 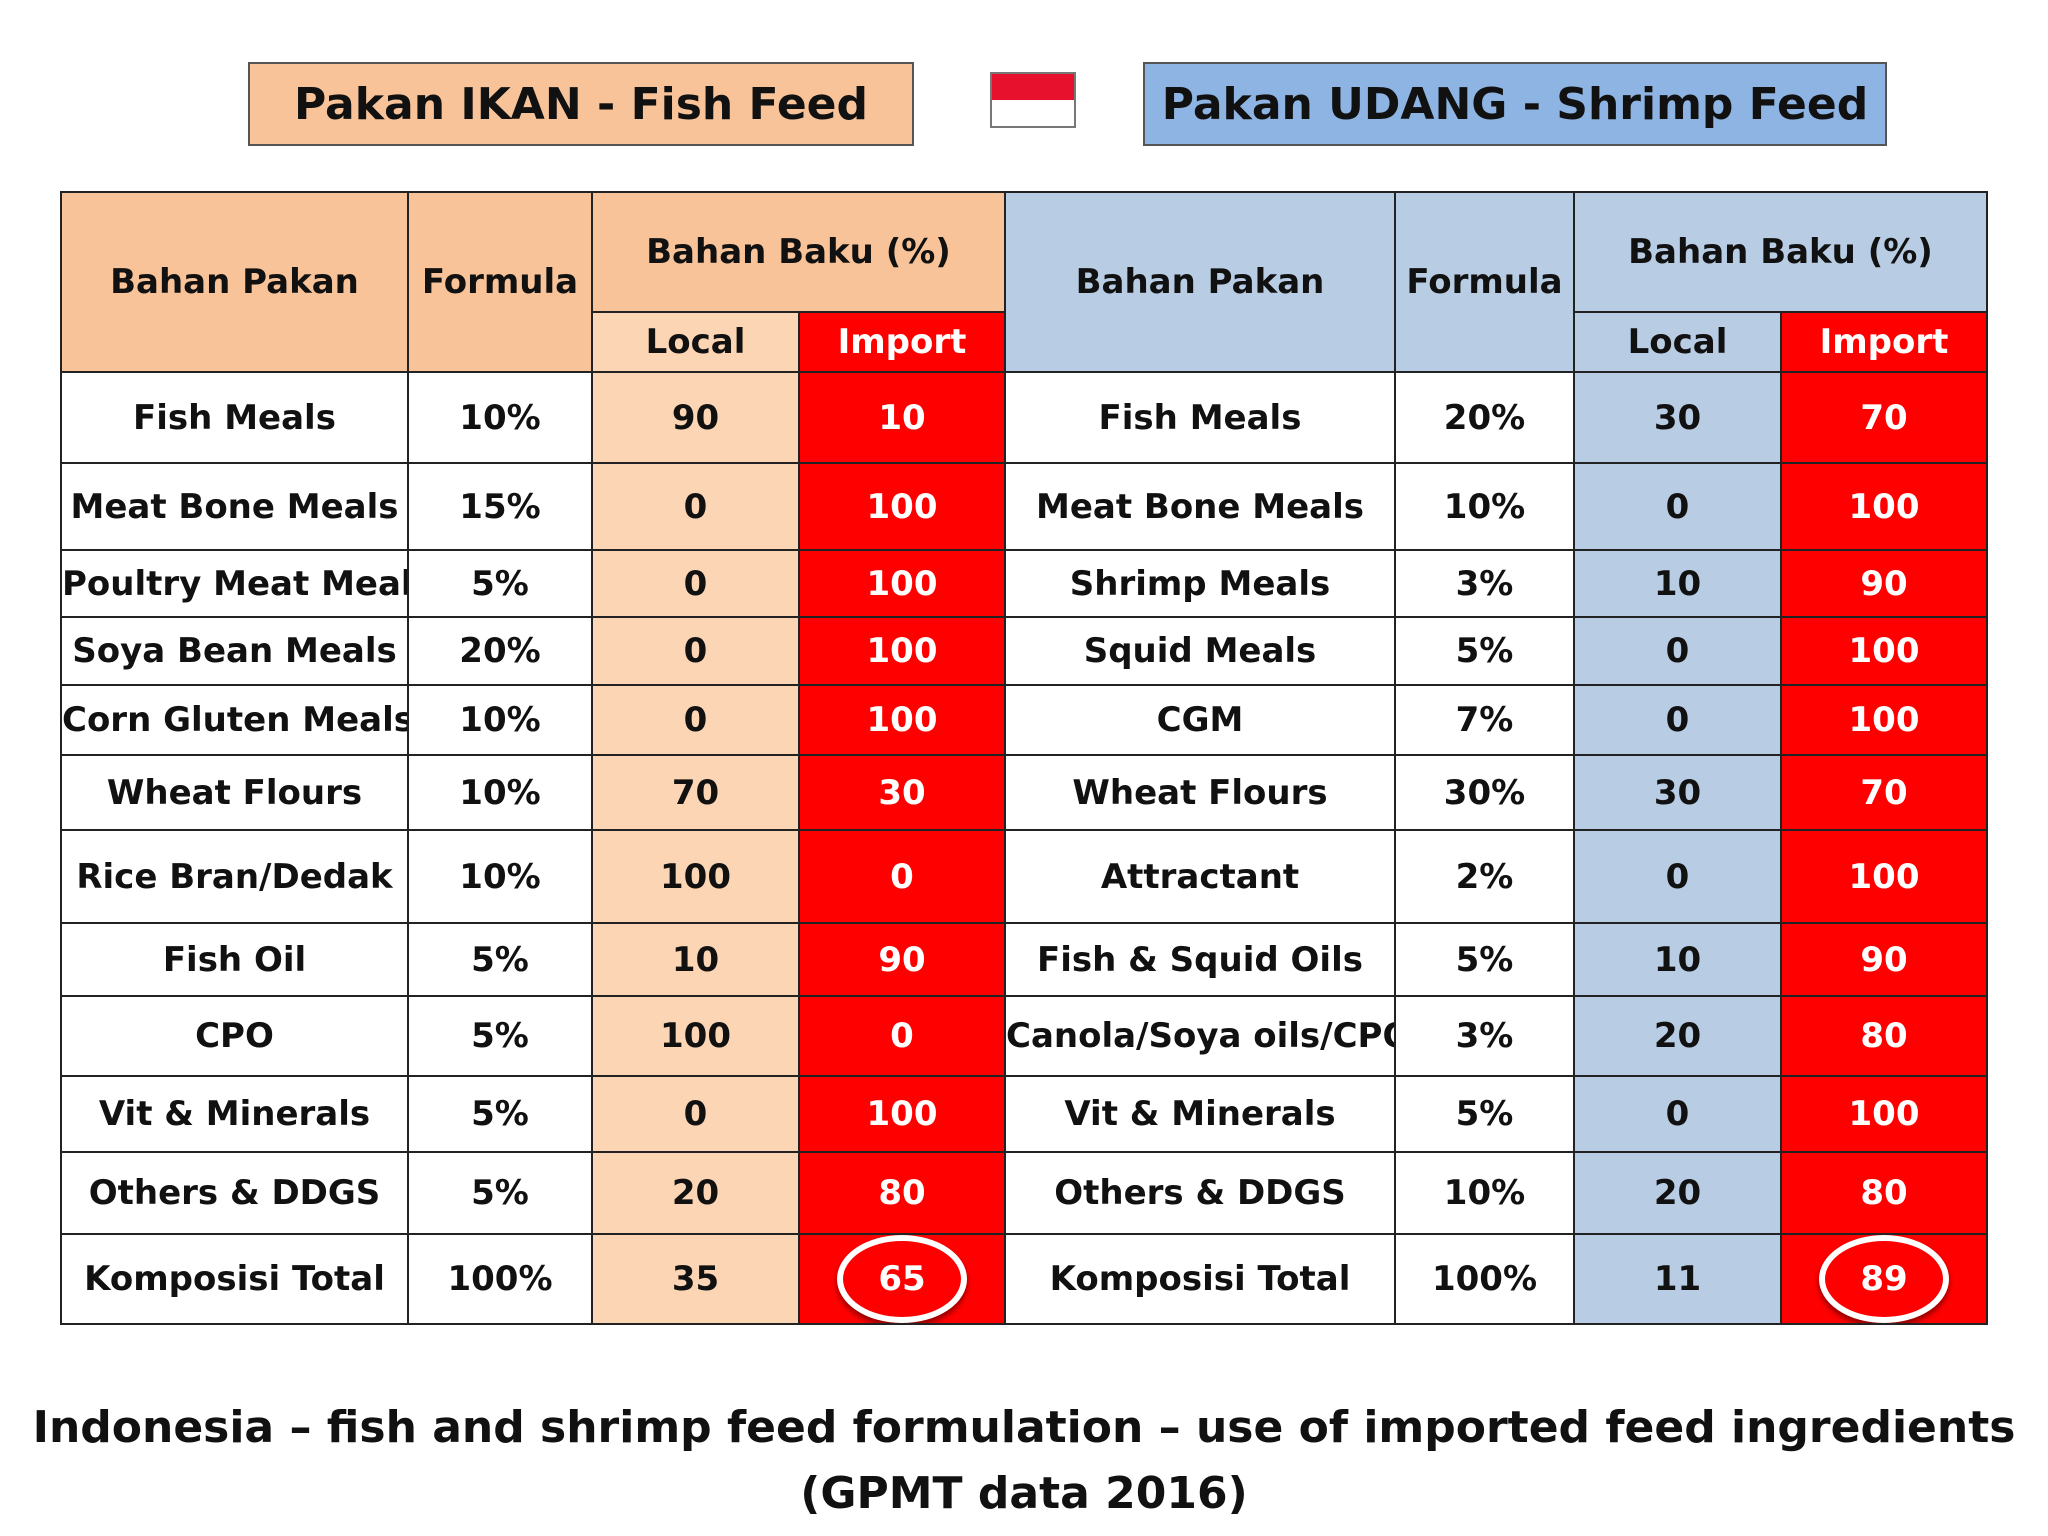 I want to click on fish-ingredient-cell: Meat Bone Meals, so click(x=234, y=506).